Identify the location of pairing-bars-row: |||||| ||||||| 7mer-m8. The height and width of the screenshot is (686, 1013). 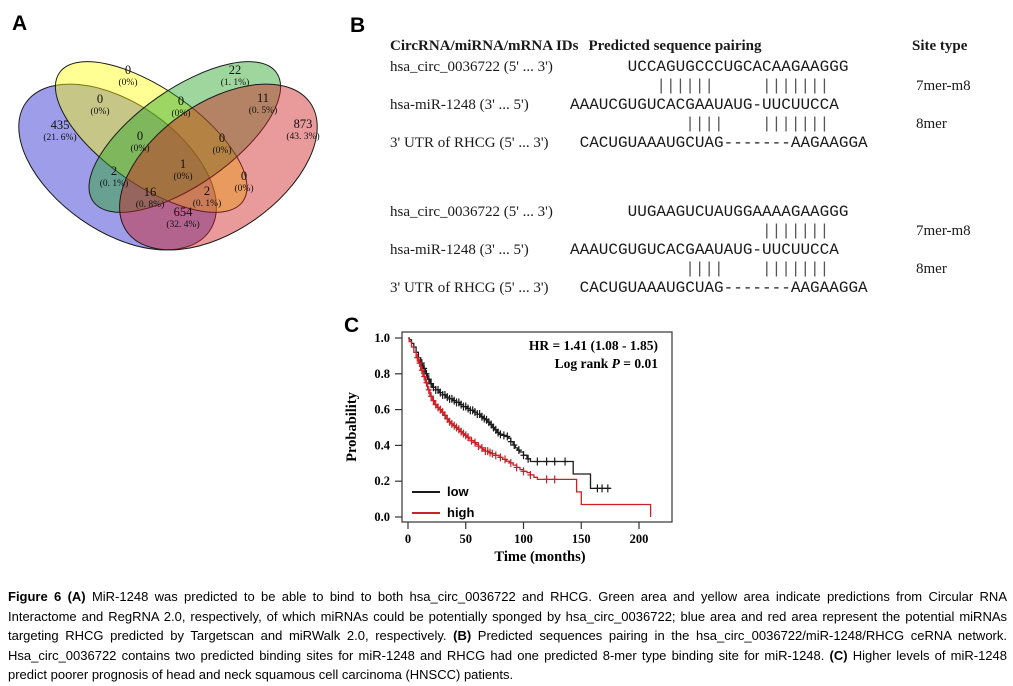
(679, 86).